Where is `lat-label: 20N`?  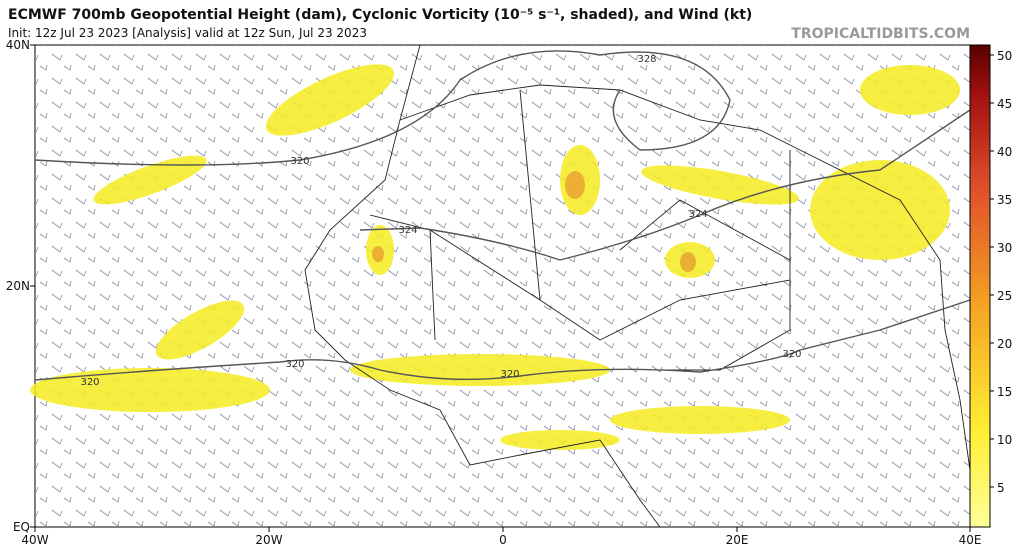 lat-label: 20N is located at coordinates (18, 286).